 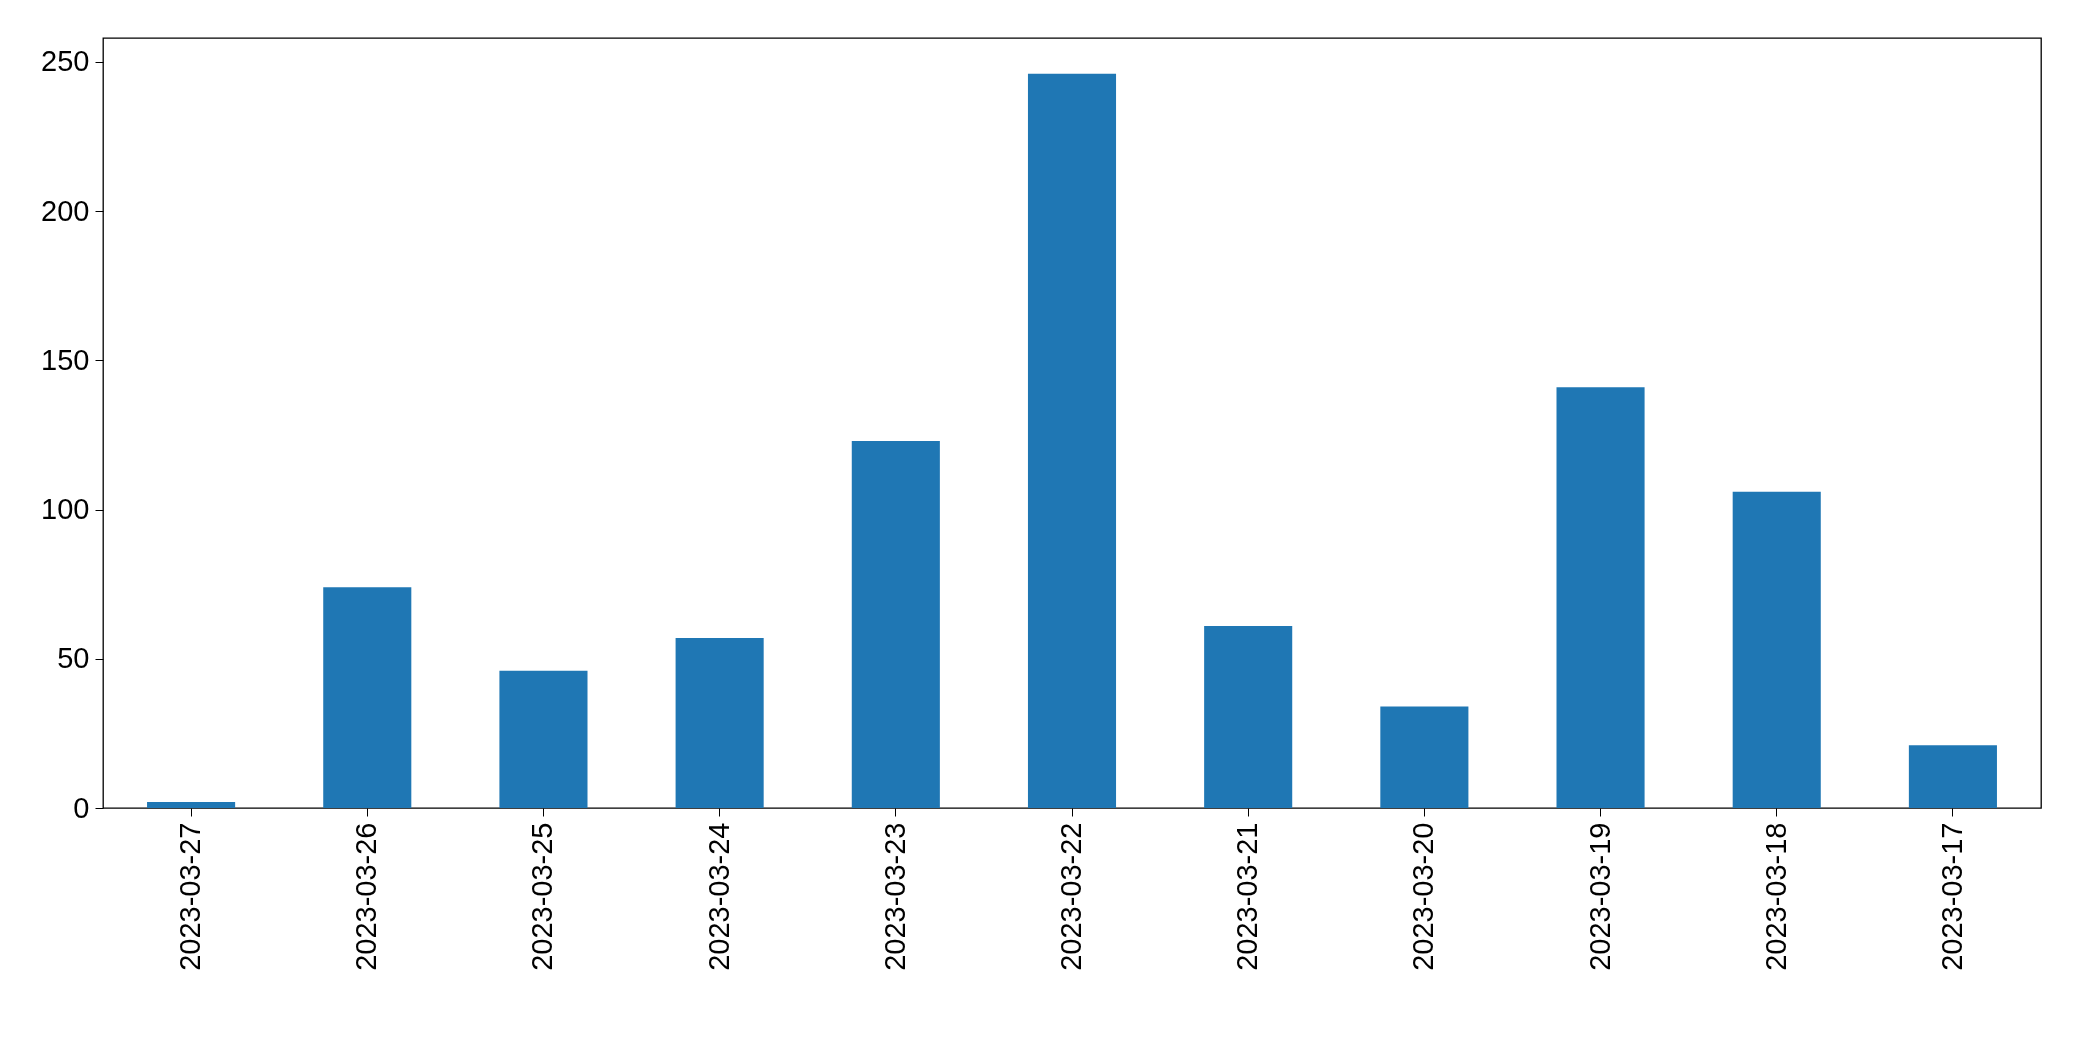 What do you see at coordinates (65, 359) in the screenshot?
I see `y-tick-label: 150` at bounding box center [65, 359].